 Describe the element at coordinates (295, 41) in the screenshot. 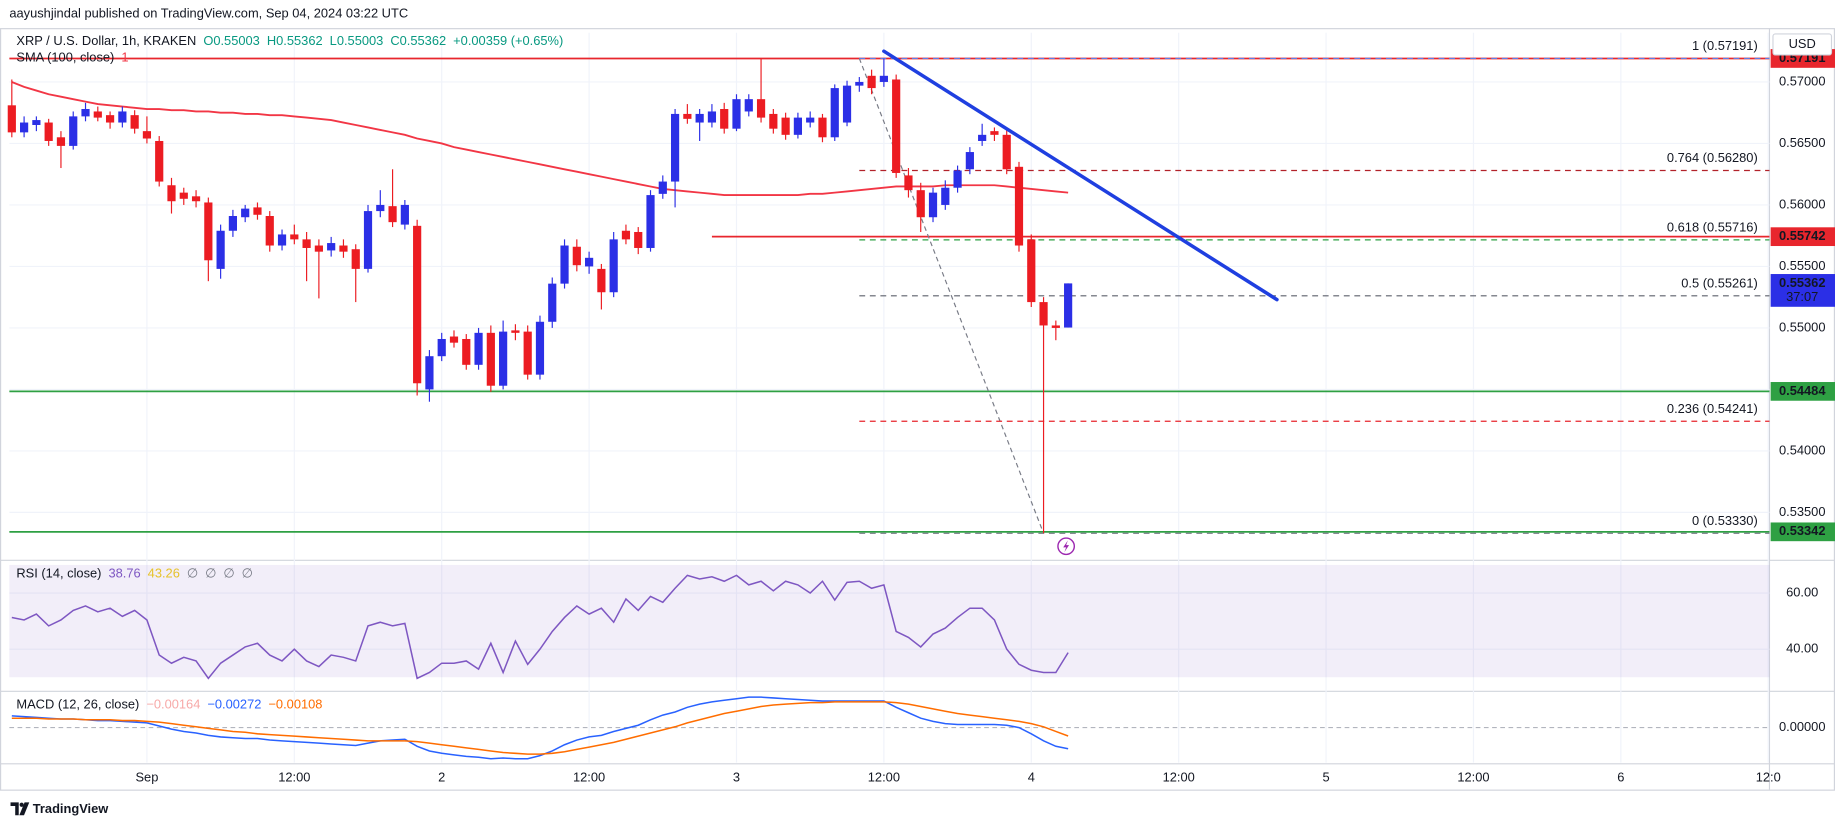

I see `ohlc-value: H0.55362` at that location.